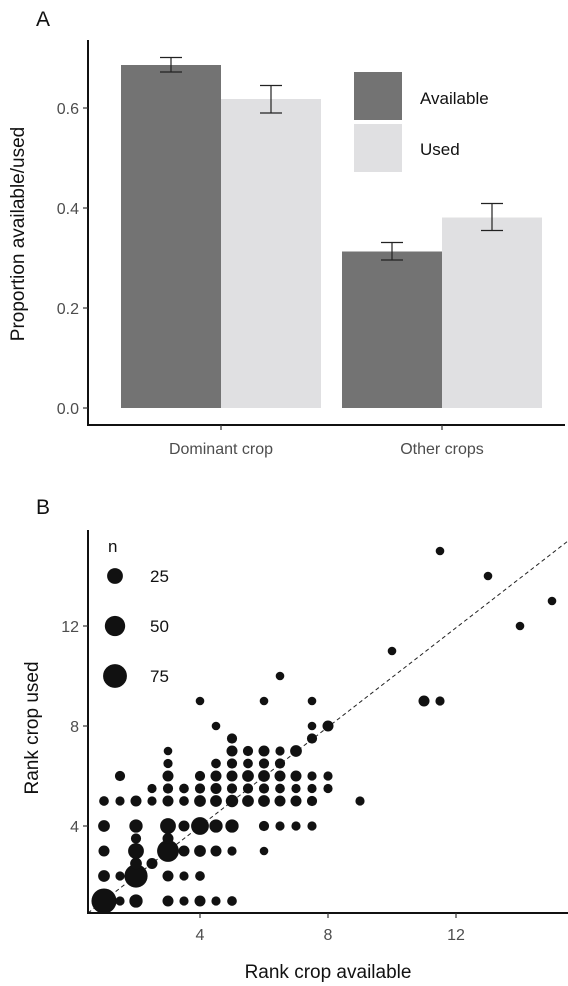 The height and width of the screenshot is (986, 568). Describe the element at coordinates (378, 148) in the screenshot. I see `legend-swatch-used` at that location.